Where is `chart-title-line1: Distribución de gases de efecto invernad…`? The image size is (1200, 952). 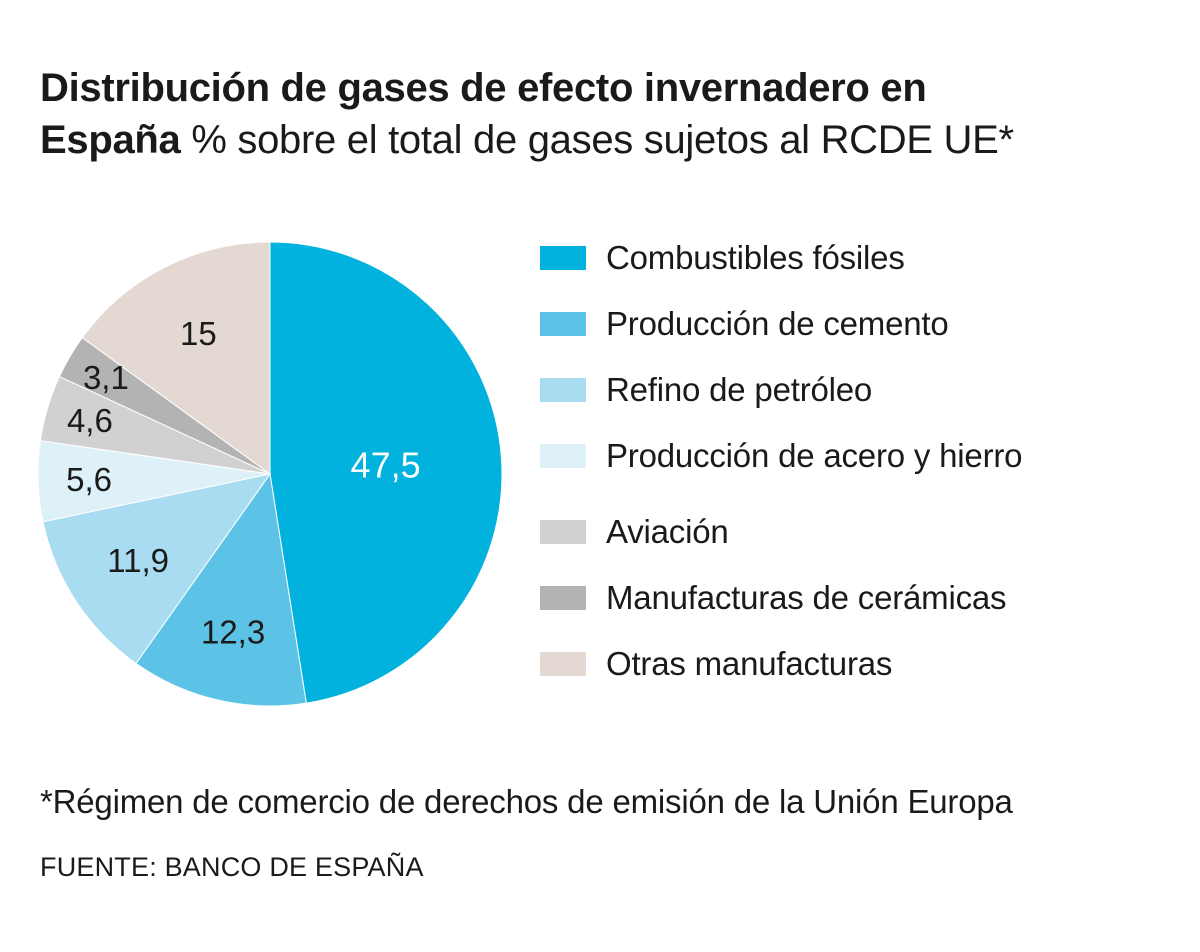
chart-title-line1: Distribución de gases de efecto invernad… is located at coordinates (483, 88).